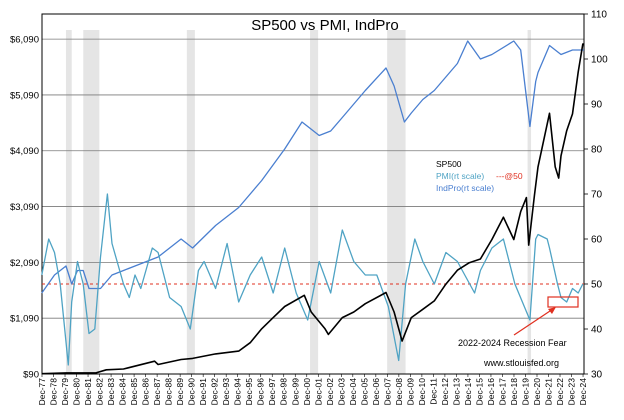  I want to click on x-tick-label: Dec-92, so click(215, 392).